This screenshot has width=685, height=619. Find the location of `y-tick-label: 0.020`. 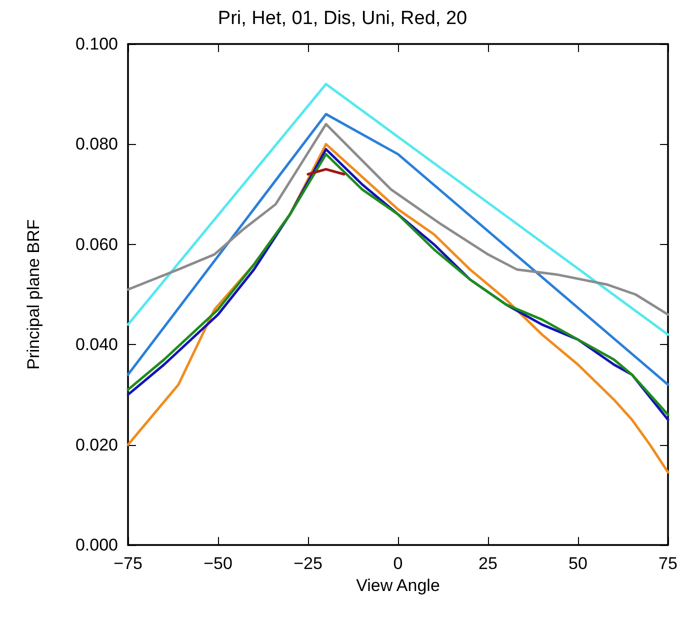

y-tick-label: 0.020 is located at coordinates (96, 444).